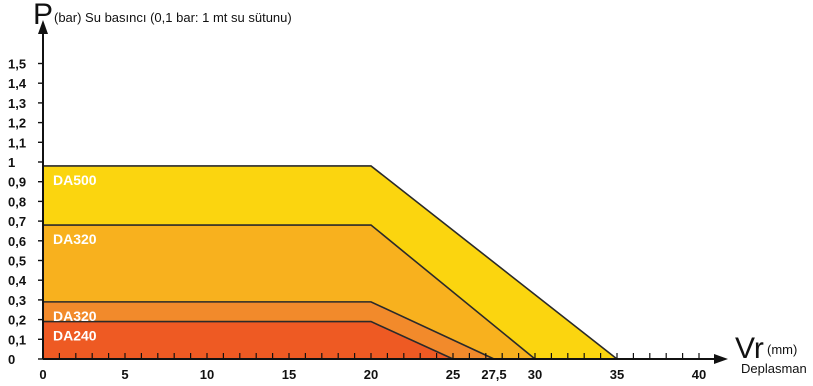  I want to click on x-tick-label: 40, so click(699, 374).